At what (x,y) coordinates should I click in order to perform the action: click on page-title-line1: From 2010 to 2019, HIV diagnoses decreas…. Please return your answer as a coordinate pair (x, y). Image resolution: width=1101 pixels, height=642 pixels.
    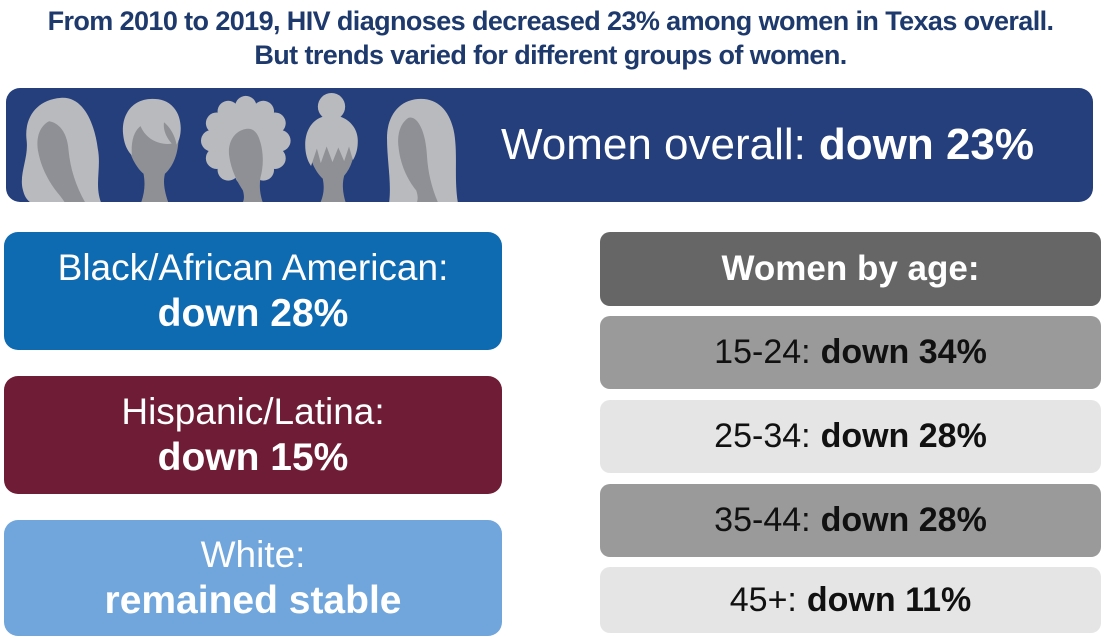
    Looking at the image, I should click on (550, 21).